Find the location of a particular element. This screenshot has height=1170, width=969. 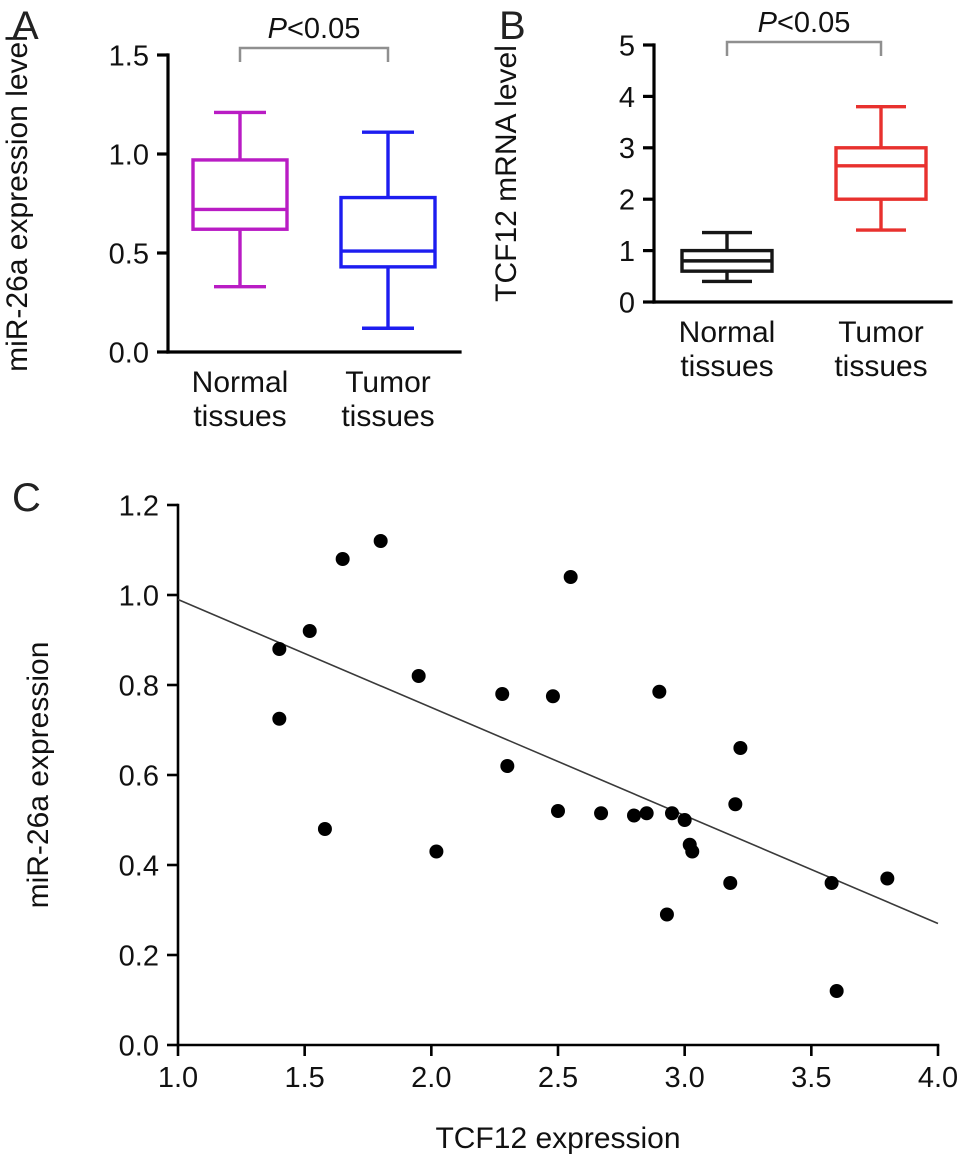

y-tick-label: 0 is located at coordinates (627, 303).